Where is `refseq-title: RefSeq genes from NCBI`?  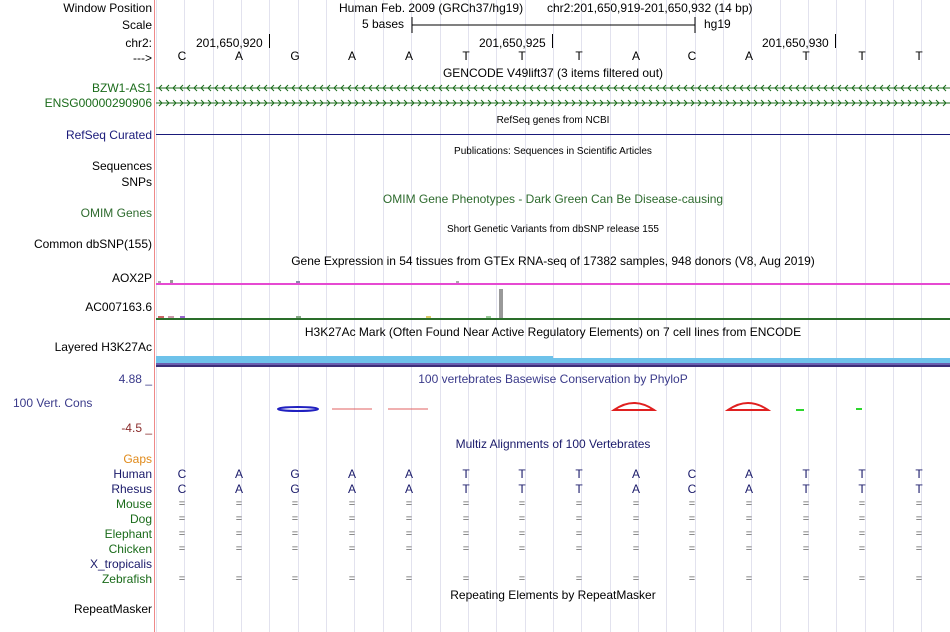 refseq-title: RefSeq genes from NCBI is located at coordinates (553, 120).